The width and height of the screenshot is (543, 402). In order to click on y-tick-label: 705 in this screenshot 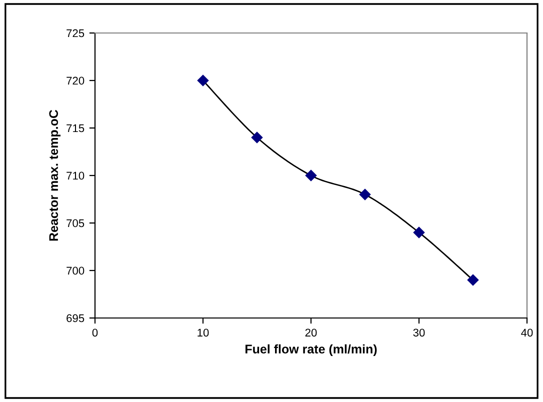, I will do `click(75, 223)`.